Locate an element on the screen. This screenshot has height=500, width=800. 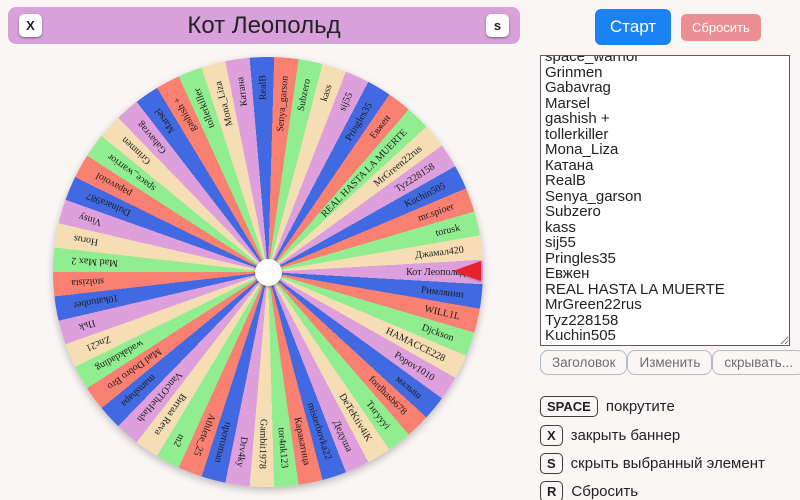
wheel-segment-label: REAL HASTA LA MUERTE is located at coordinates (364, 173).